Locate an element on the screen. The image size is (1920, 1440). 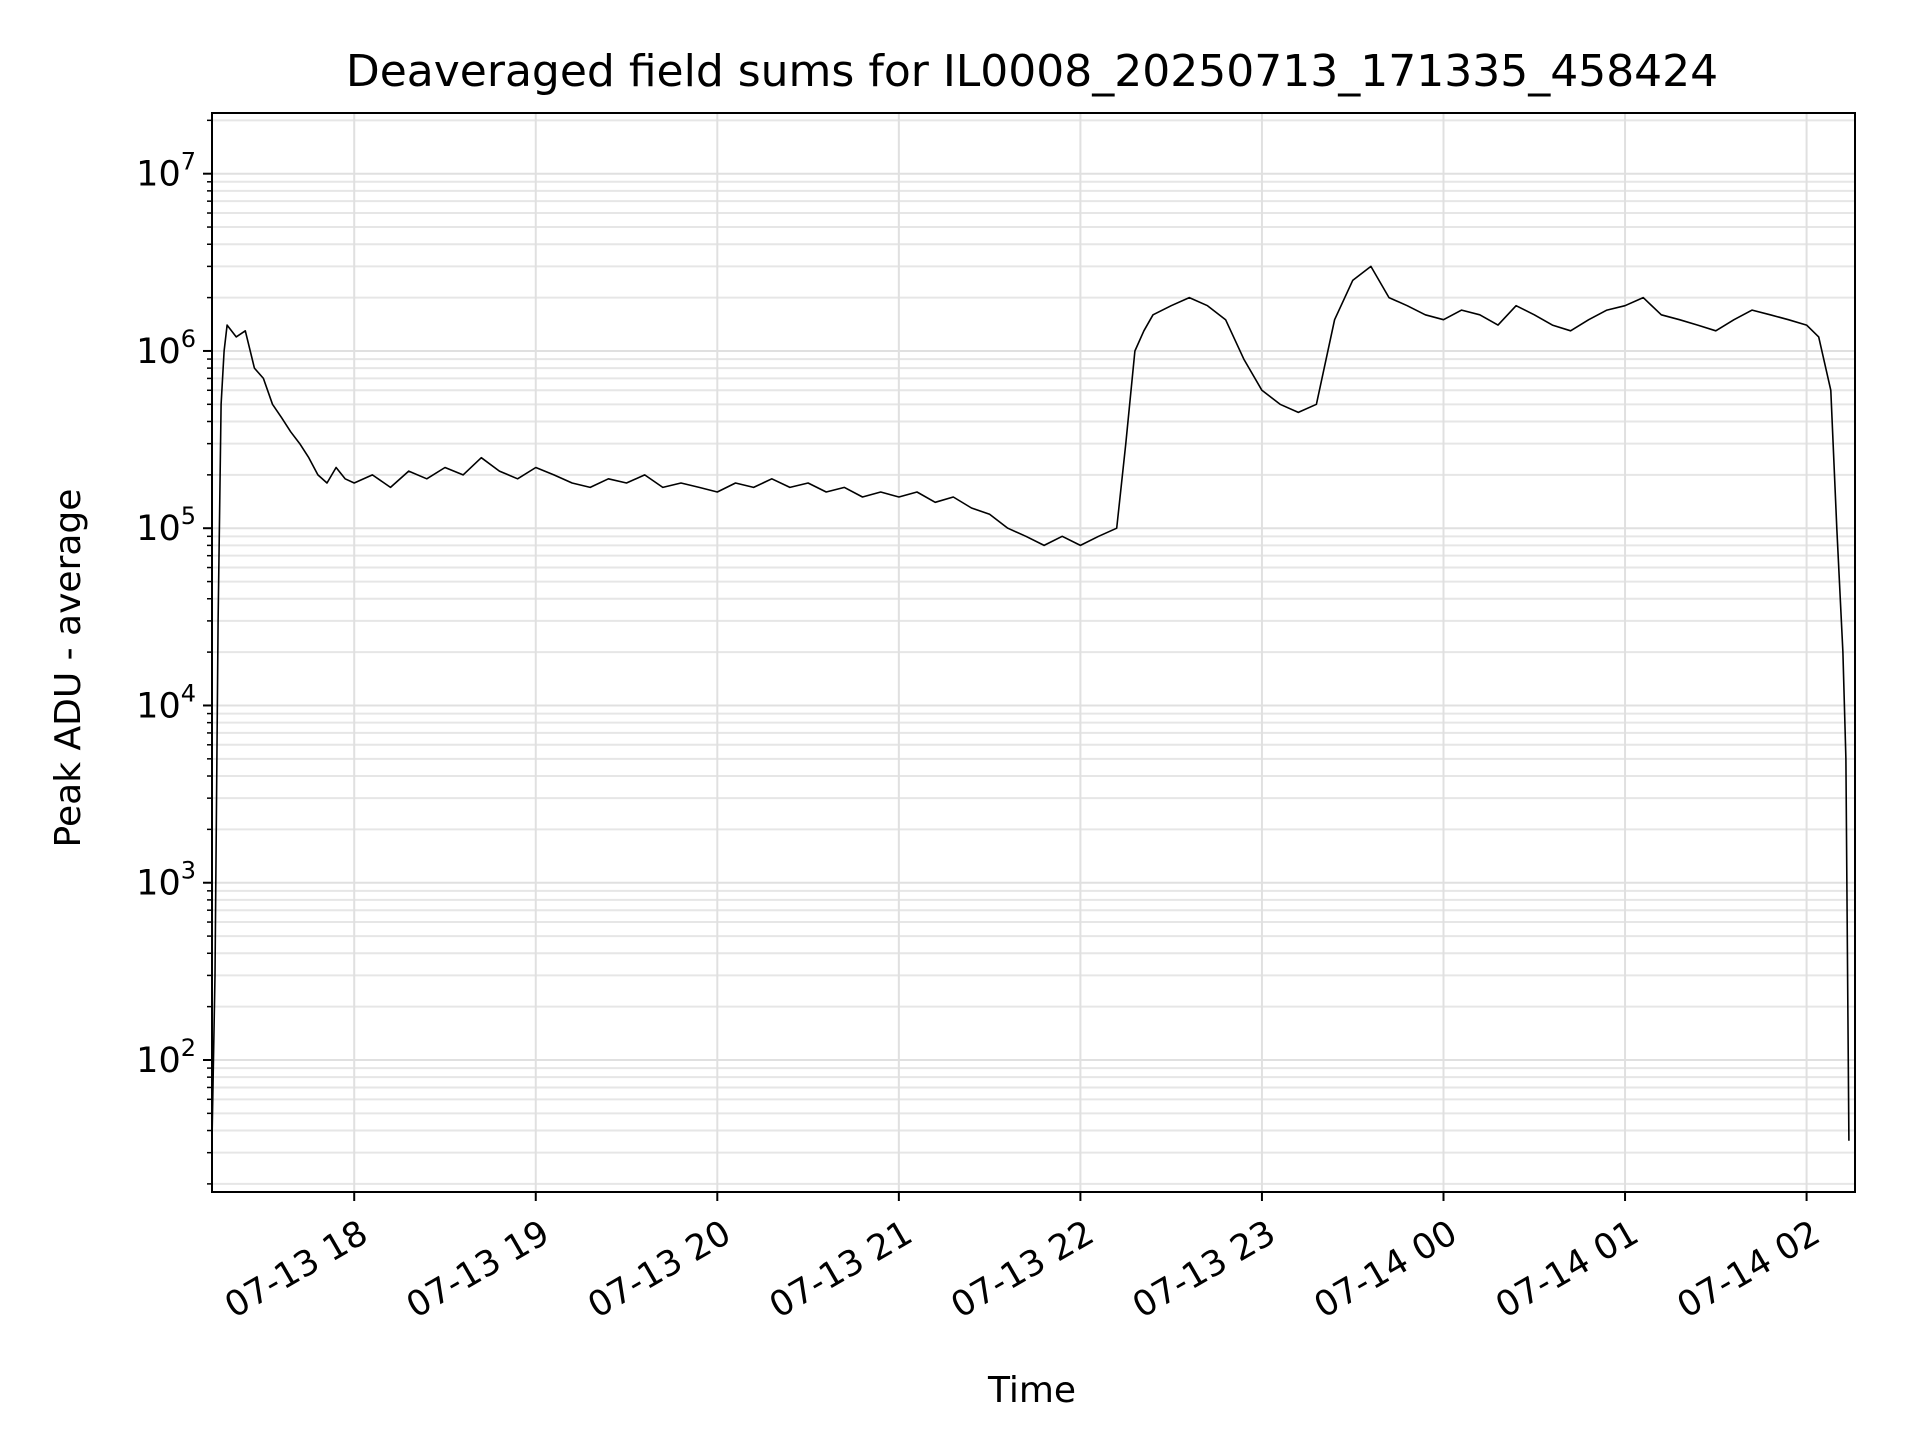
y-tick-label: 10³ is located at coordinates (166, 880).